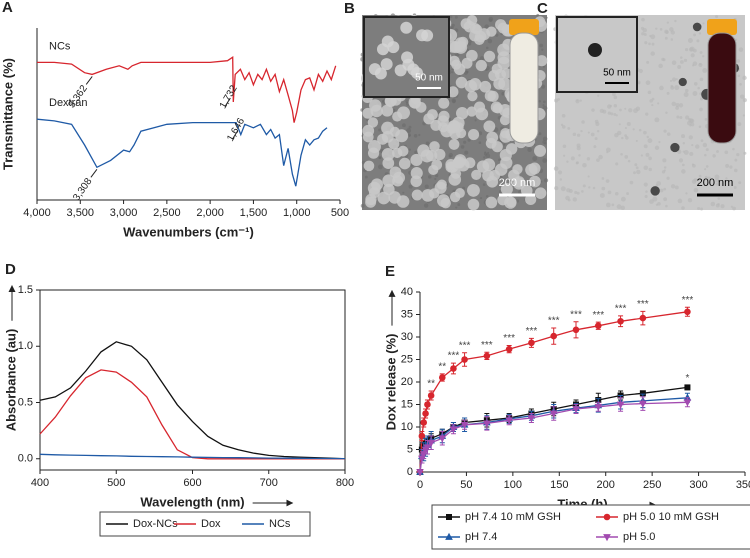 The image size is (750, 558). What do you see at coordinates (235, 134) in the screenshot?
I see `annotation-leader` at bounding box center [235, 134].